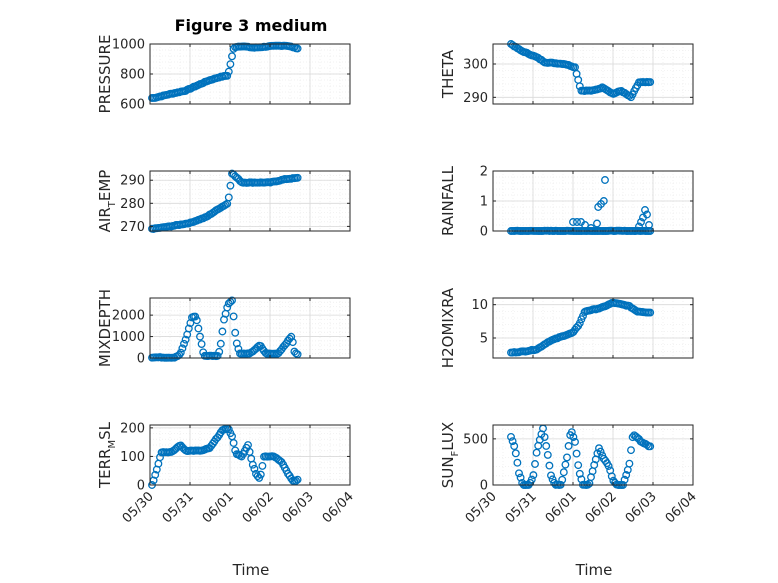 The image size is (778, 583). Describe the element at coordinates (251, 25) in the screenshot. I see `figure-title: Figure 3 medium` at that location.